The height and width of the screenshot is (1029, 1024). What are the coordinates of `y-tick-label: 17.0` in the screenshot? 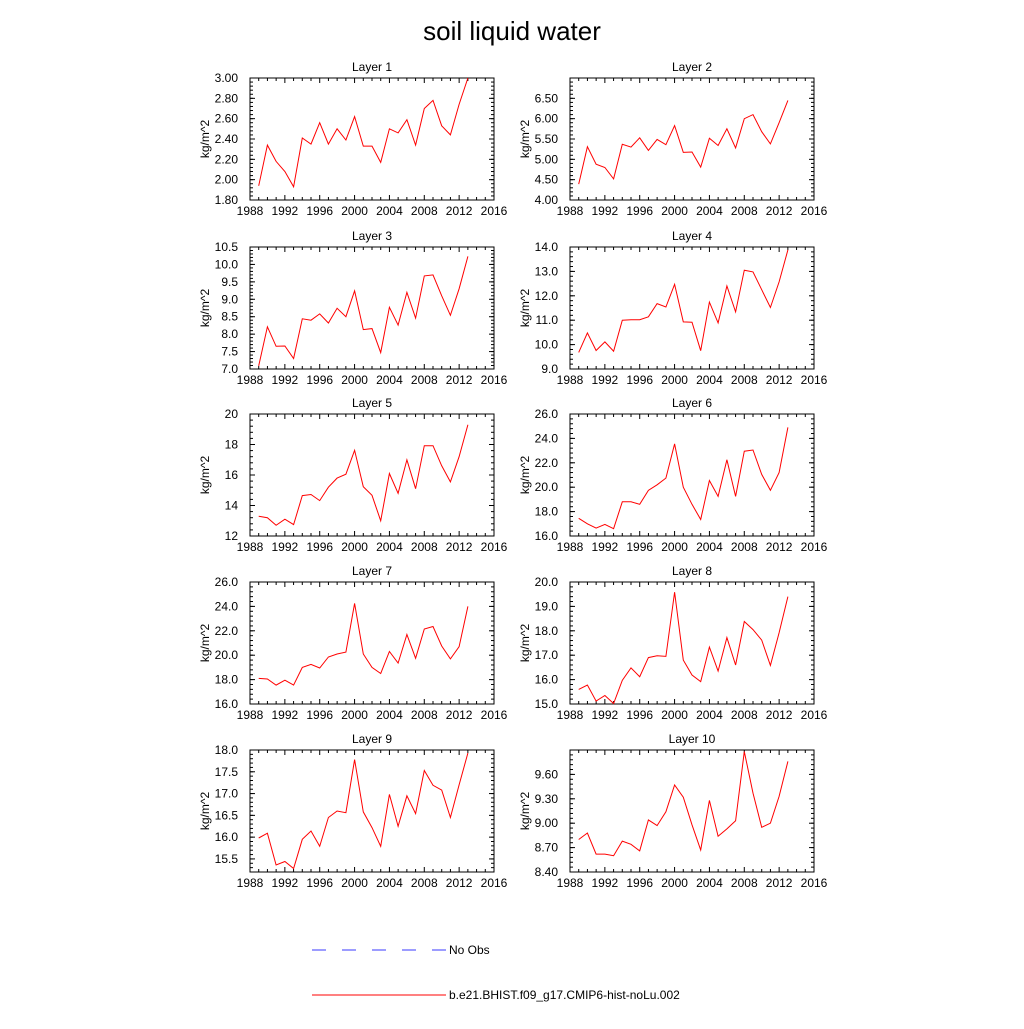 It's located at (547, 655).